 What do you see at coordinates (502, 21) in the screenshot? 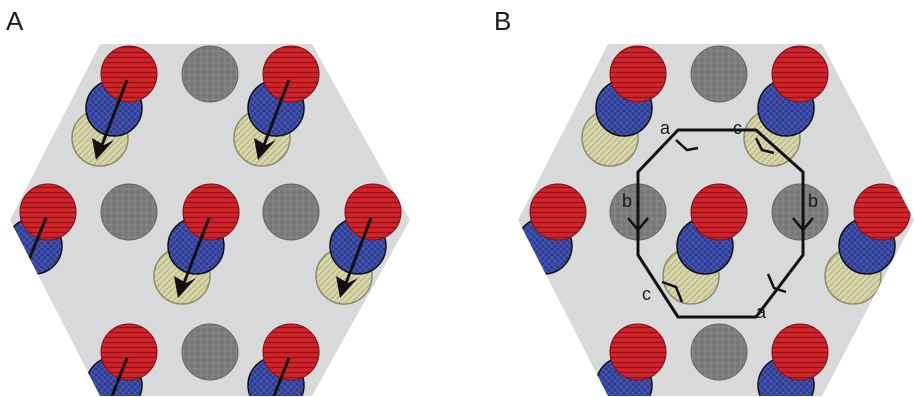
I see `panel-label-b: B` at bounding box center [502, 21].